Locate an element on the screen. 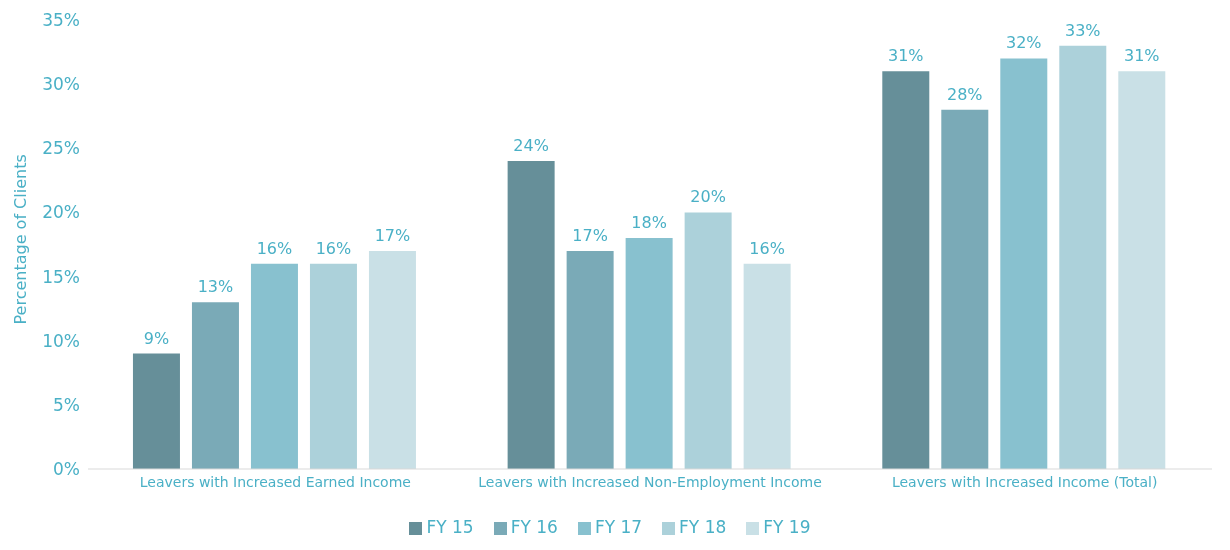 This screenshot has width=1230, height=550. legend-label: FY 19 is located at coordinates (787, 527).